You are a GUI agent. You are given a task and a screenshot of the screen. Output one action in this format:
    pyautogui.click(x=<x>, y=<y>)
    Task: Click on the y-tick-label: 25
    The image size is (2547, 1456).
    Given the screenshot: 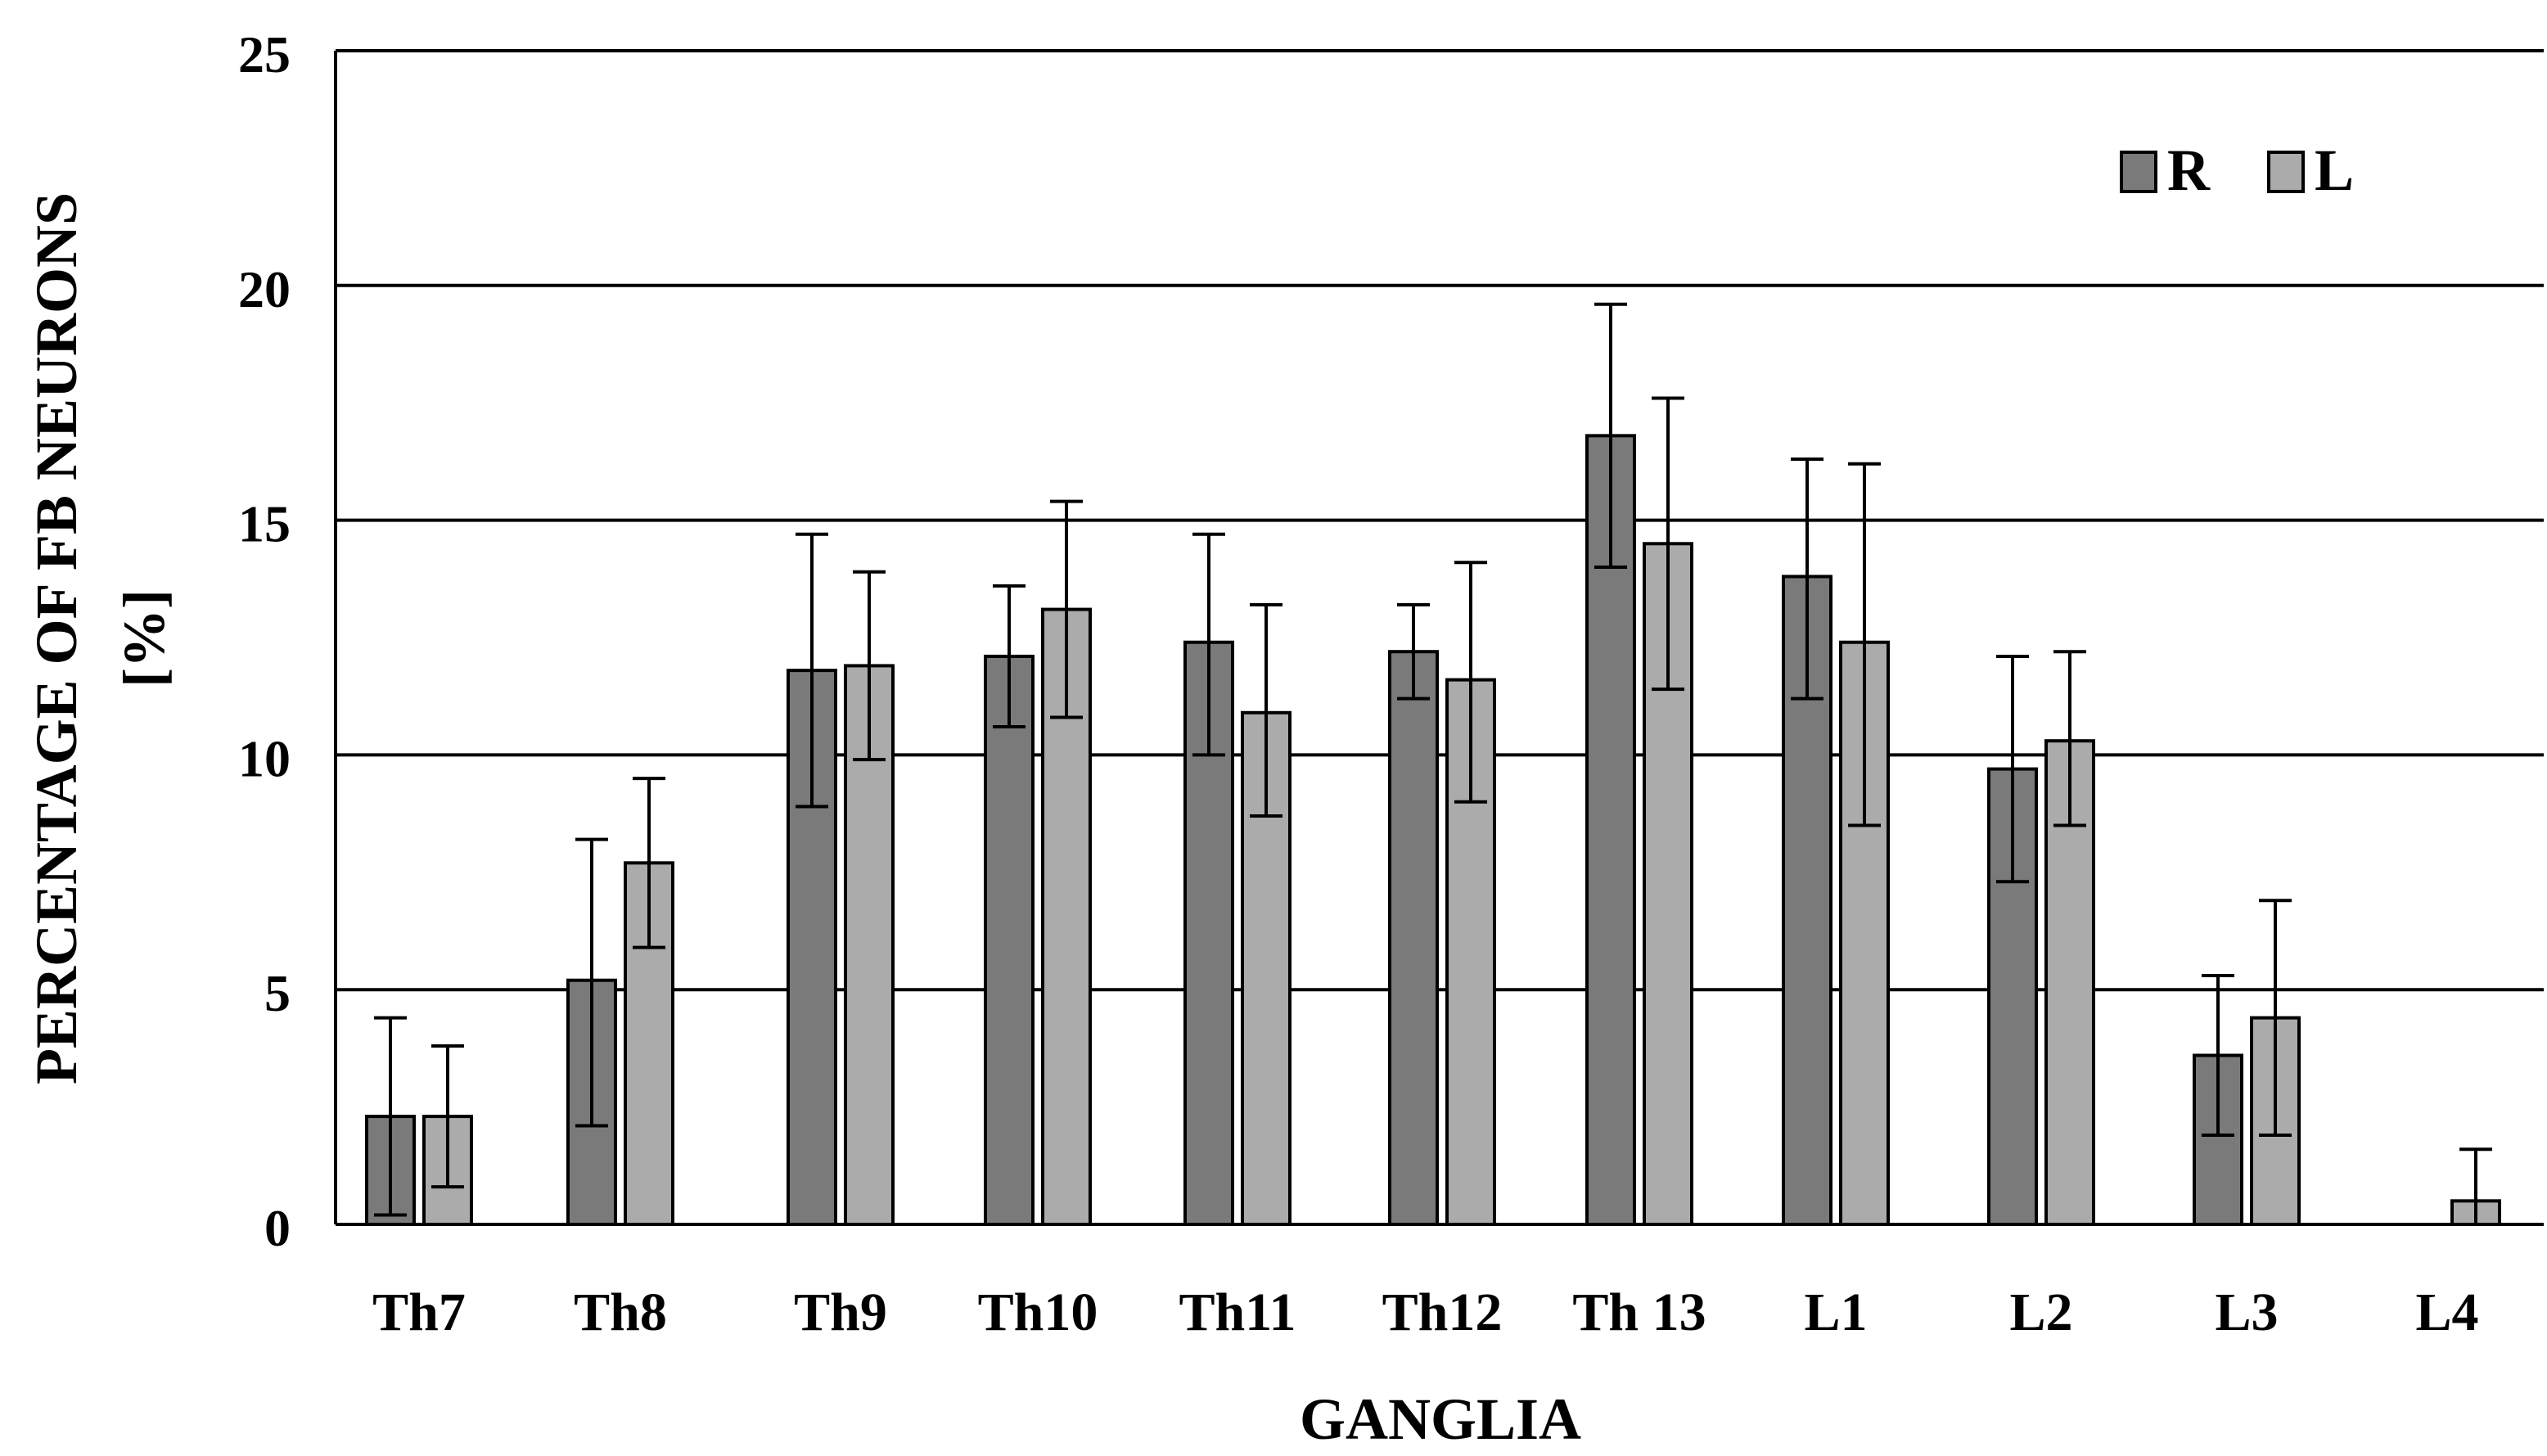 What is the action you would take?
    pyautogui.click(x=264, y=54)
    